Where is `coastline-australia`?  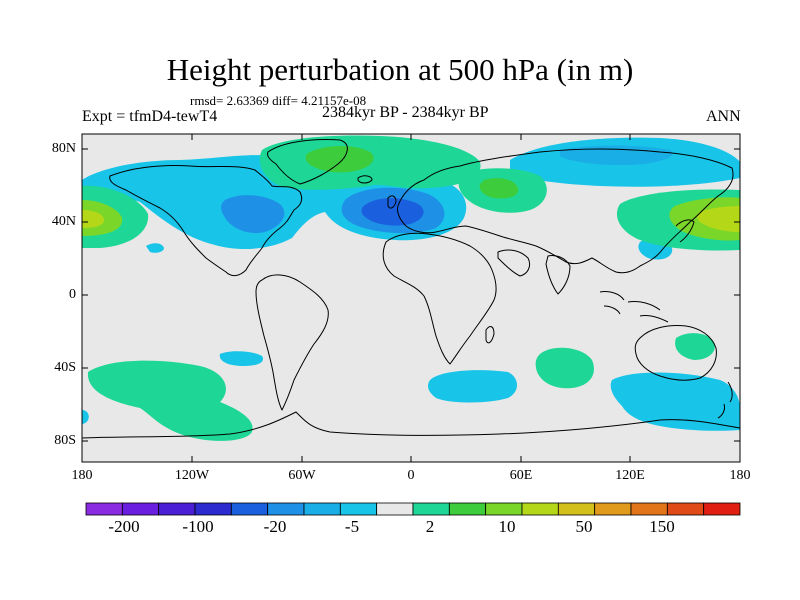 coastline-australia is located at coordinates (675, 353).